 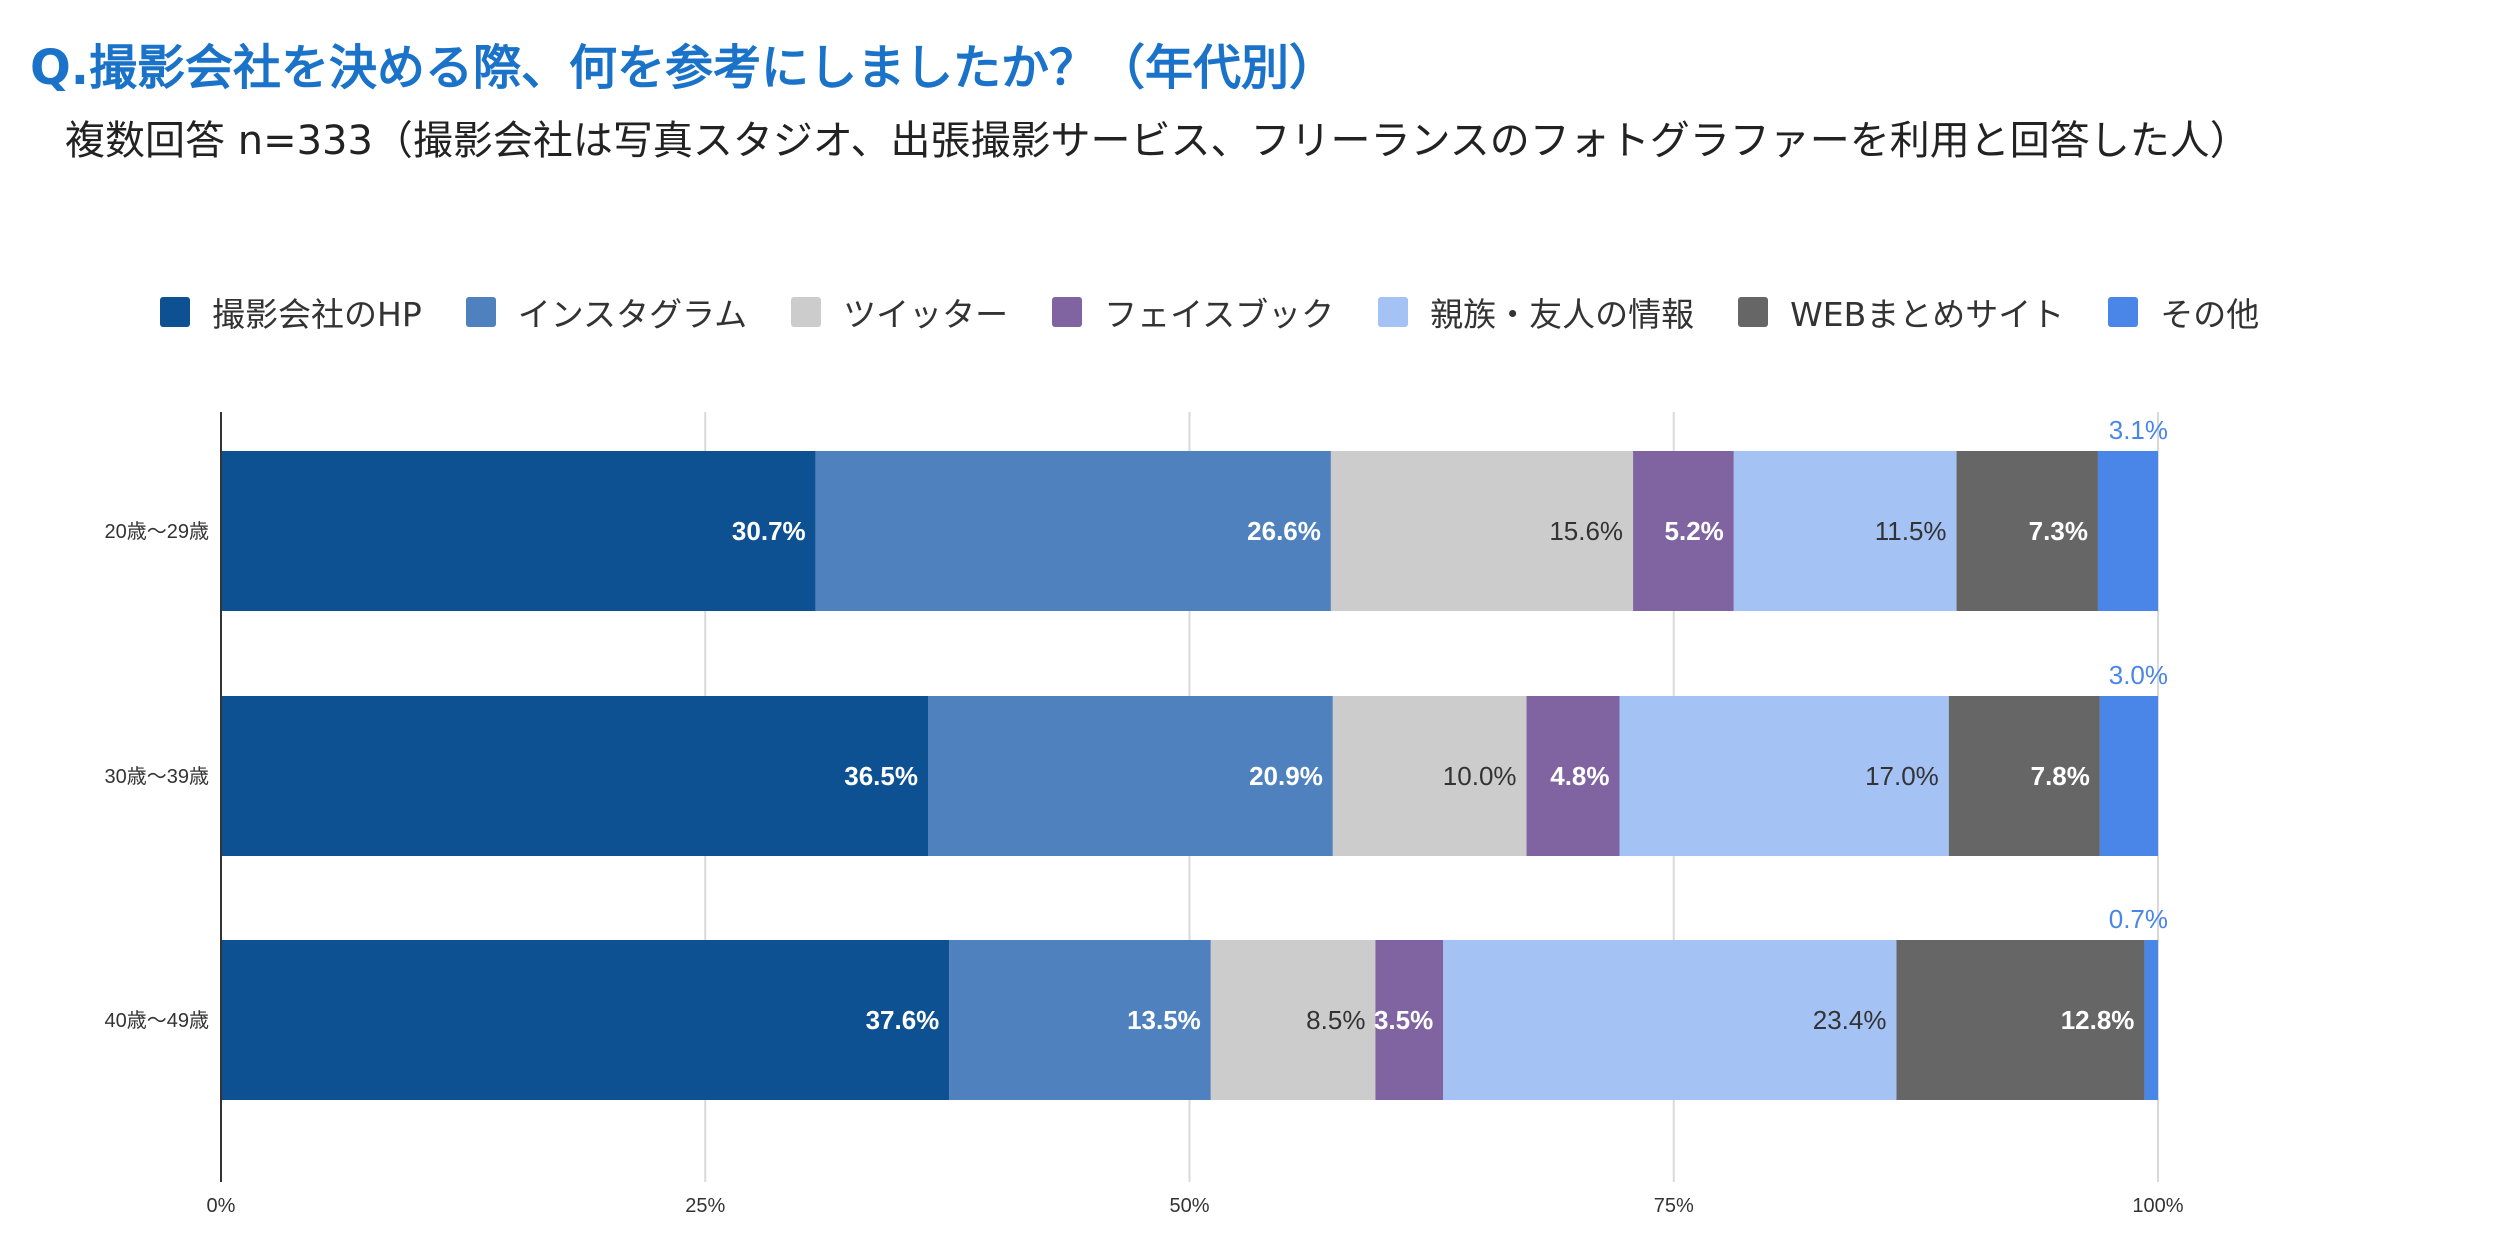 What do you see at coordinates (2138, 919) in the screenshot?
I see `data-label: 0.7%` at bounding box center [2138, 919].